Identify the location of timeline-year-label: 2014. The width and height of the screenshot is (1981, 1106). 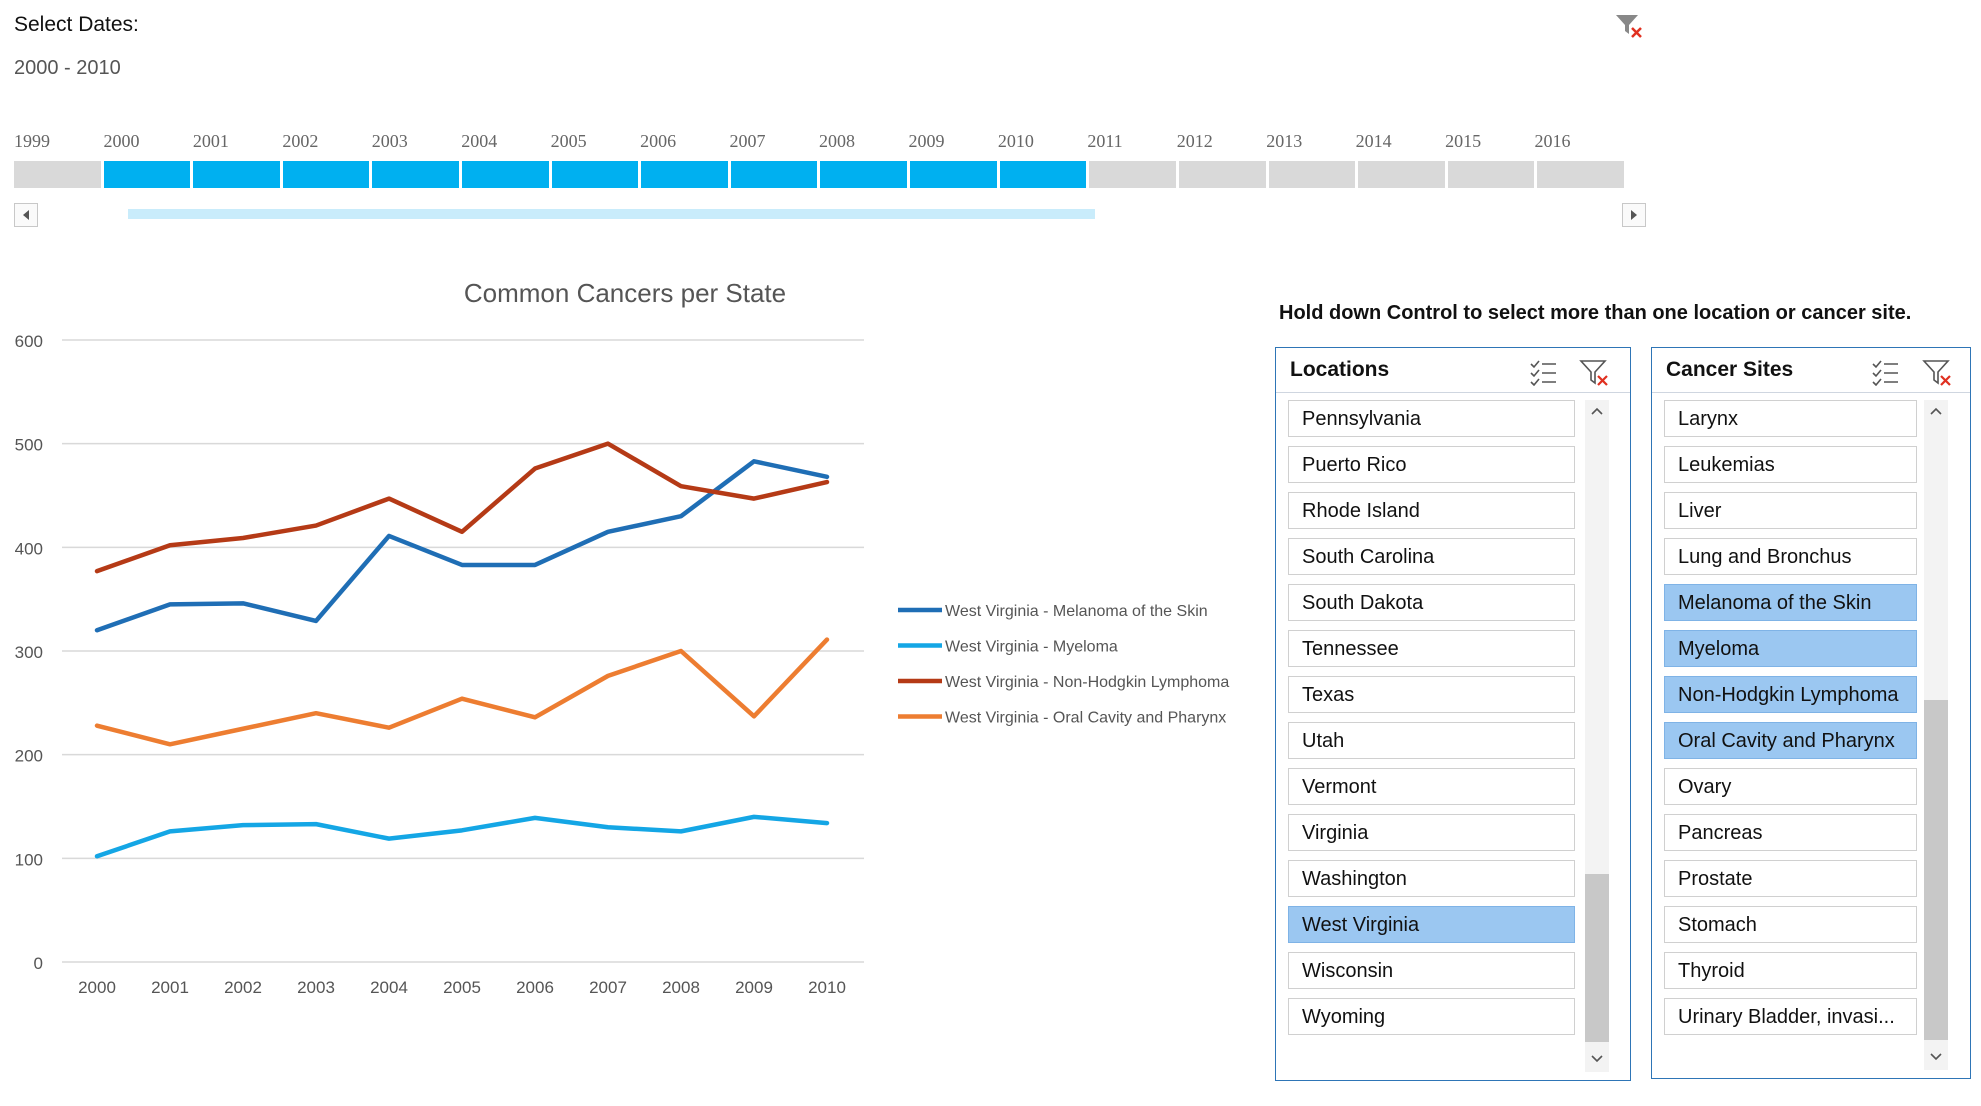
(1373, 141).